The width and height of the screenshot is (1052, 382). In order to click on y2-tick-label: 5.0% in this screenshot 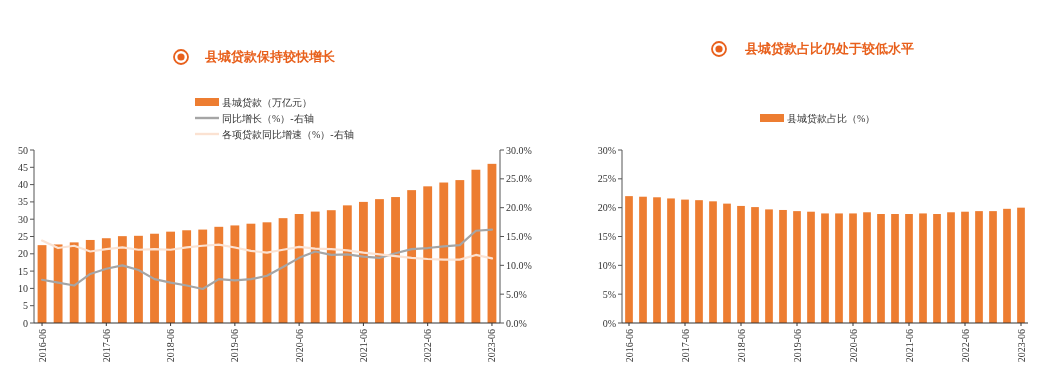, I will do `click(516, 294)`.